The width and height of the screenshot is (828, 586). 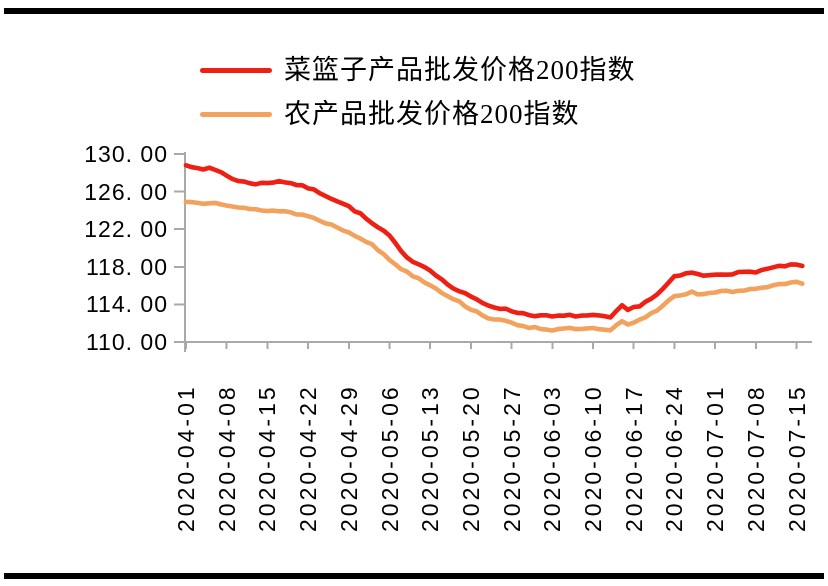 What do you see at coordinates (432, 114) in the screenshot?
I see `legend-label-agri-index: 农产品批发价格200指数` at bounding box center [432, 114].